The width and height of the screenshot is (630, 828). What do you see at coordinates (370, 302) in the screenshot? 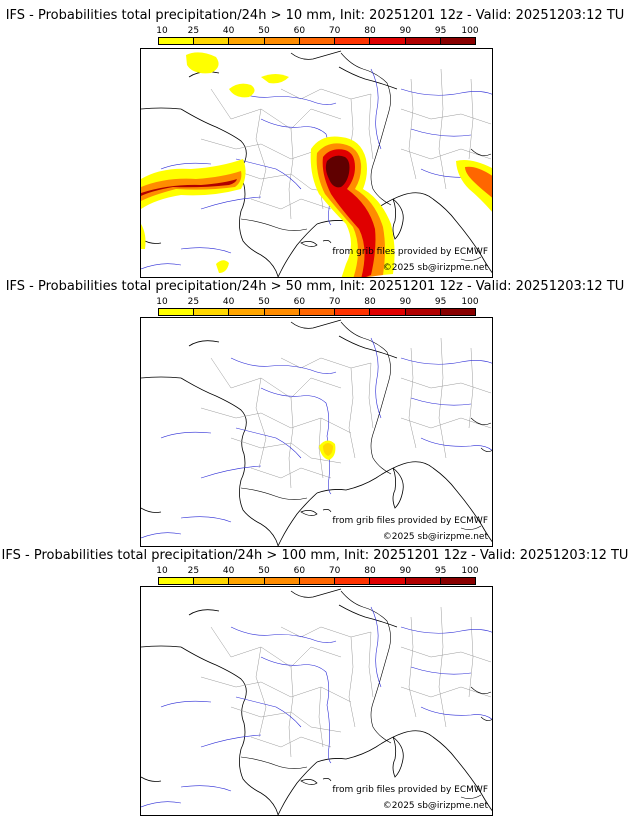
I see `colorbar-tick-label: 80` at bounding box center [370, 302].